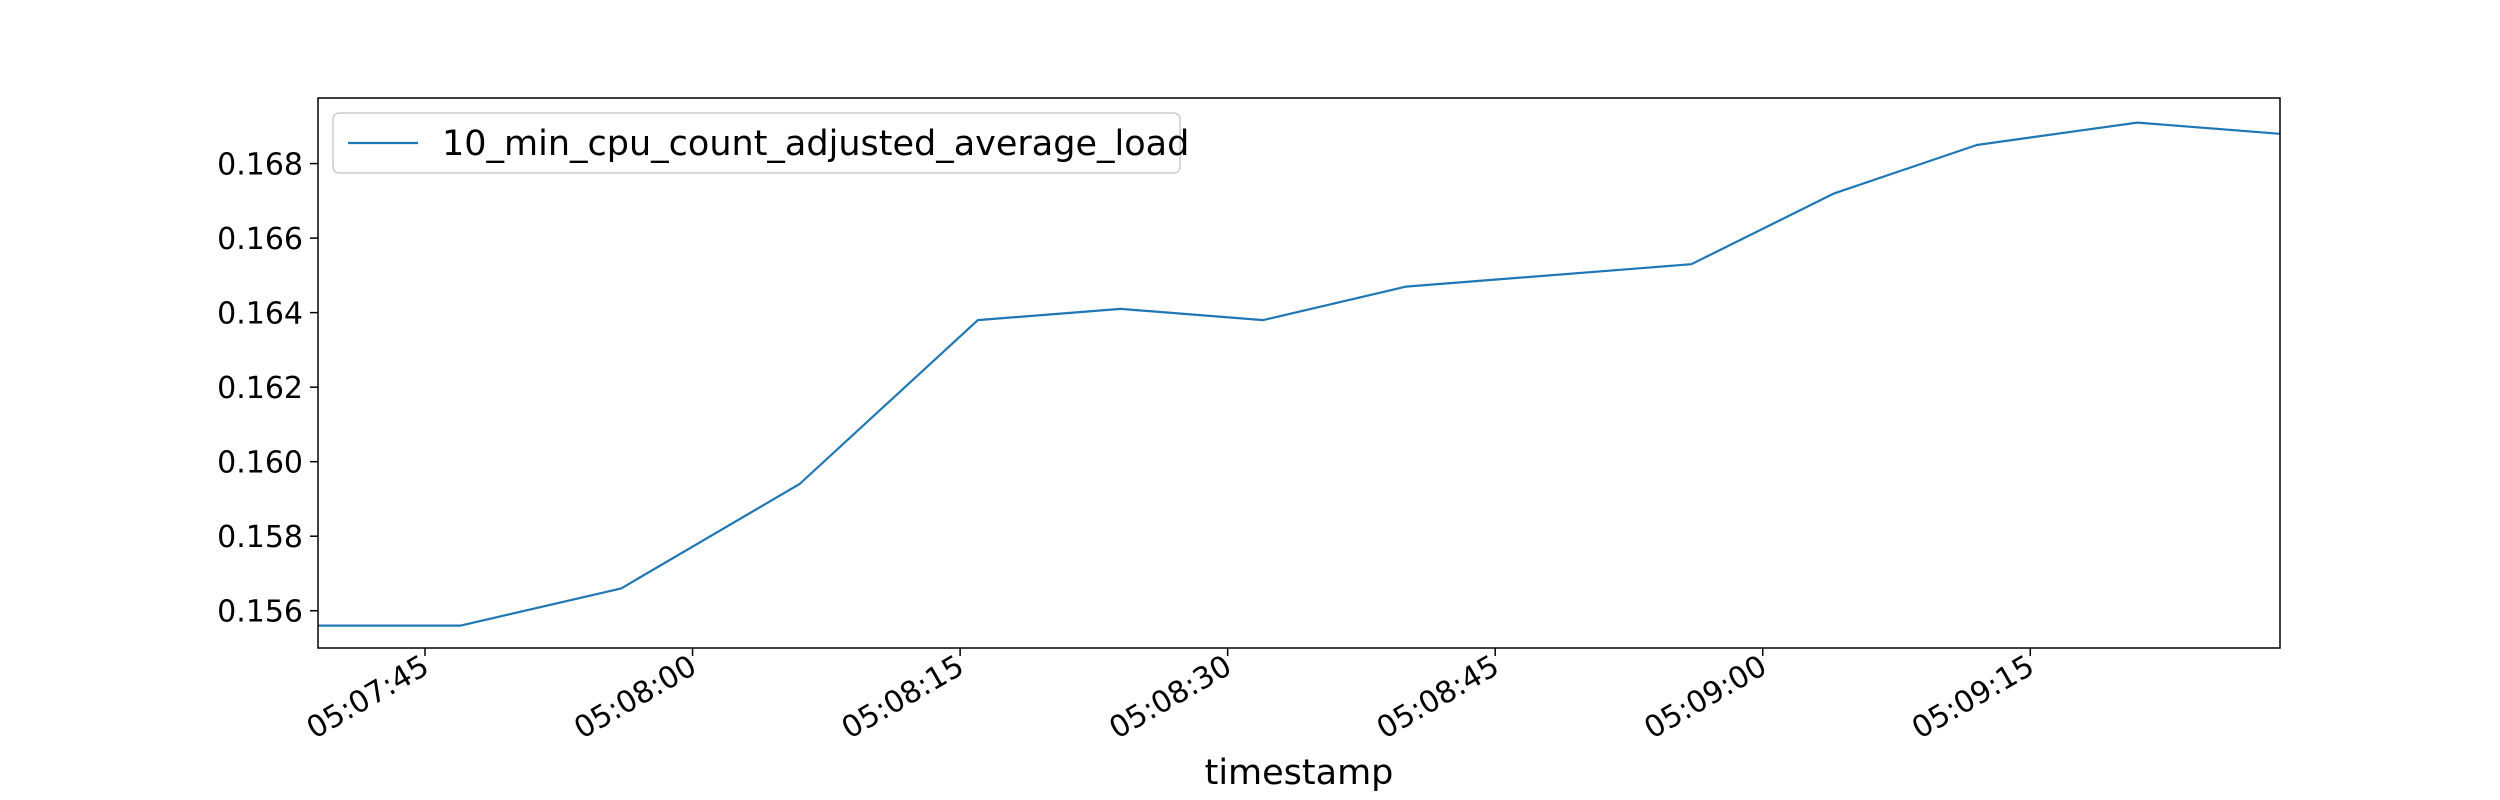  I want to click on y-tick-label: 0.158, so click(260, 537).